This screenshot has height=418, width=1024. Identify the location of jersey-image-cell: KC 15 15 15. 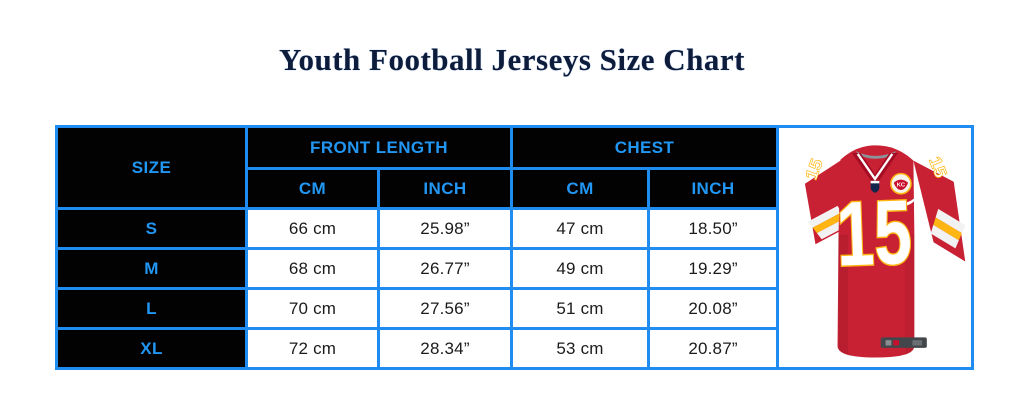
(875, 247).